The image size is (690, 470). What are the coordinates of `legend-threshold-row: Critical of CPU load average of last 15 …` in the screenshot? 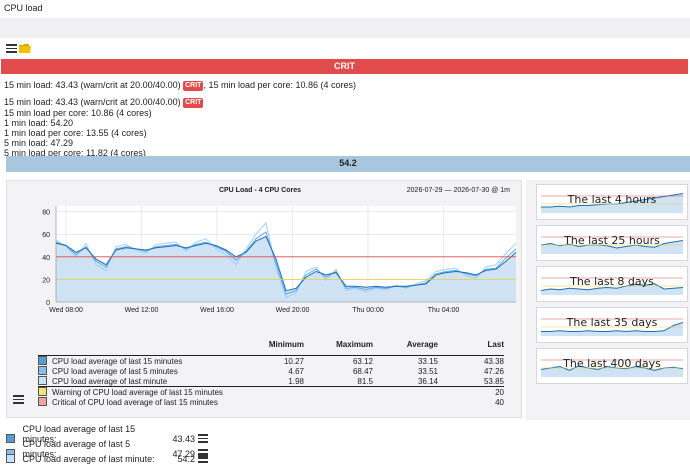 It's located at (271, 402).